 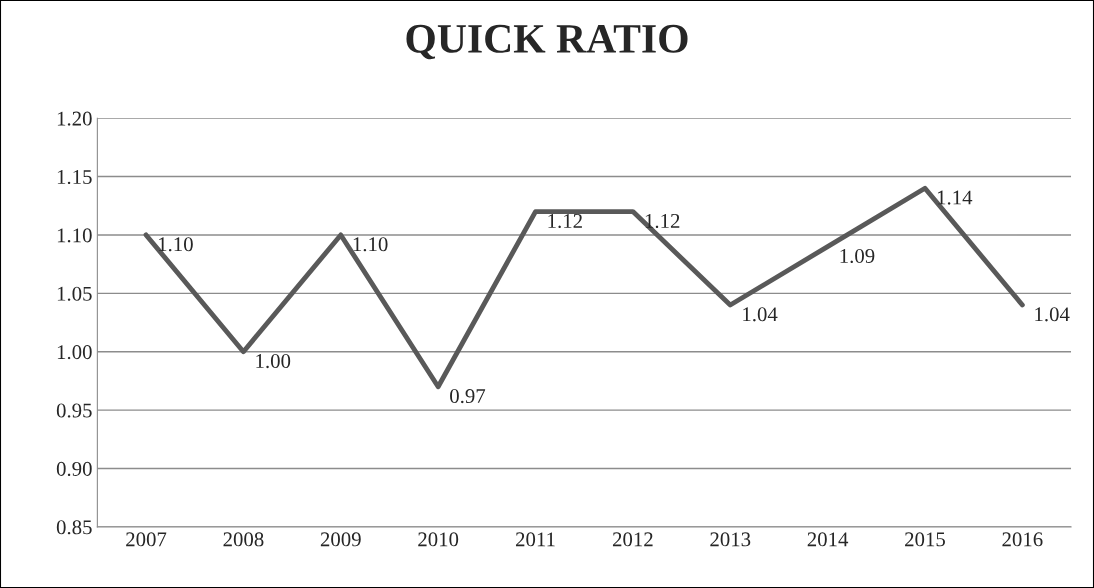 What do you see at coordinates (74, 352) in the screenshot?
I see `y-tick-label: 1.00` at bounding box center [74, 352].